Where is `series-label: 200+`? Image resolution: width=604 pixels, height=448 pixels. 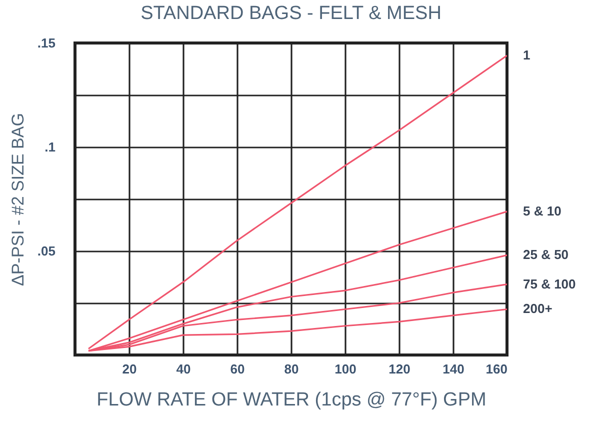
series-label: 200+ is located at coordinates (538, 308).